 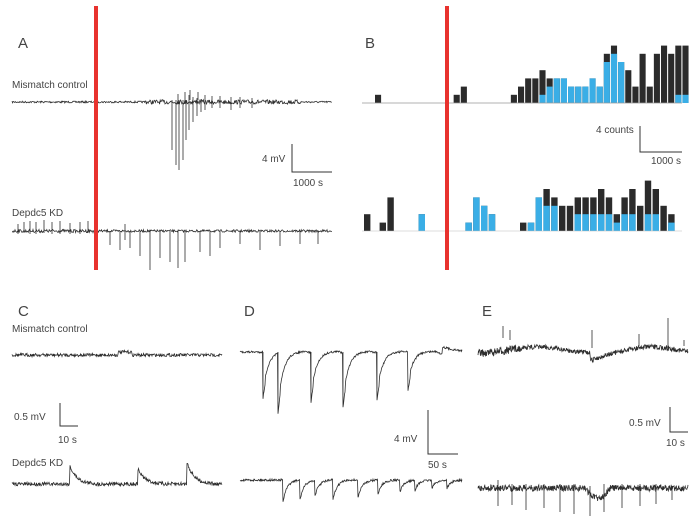 What do you see at coordinates (675, 443) in the screenshot?
I see `scale-bar-e-time: 10 s` at bounding box center [675, 443].